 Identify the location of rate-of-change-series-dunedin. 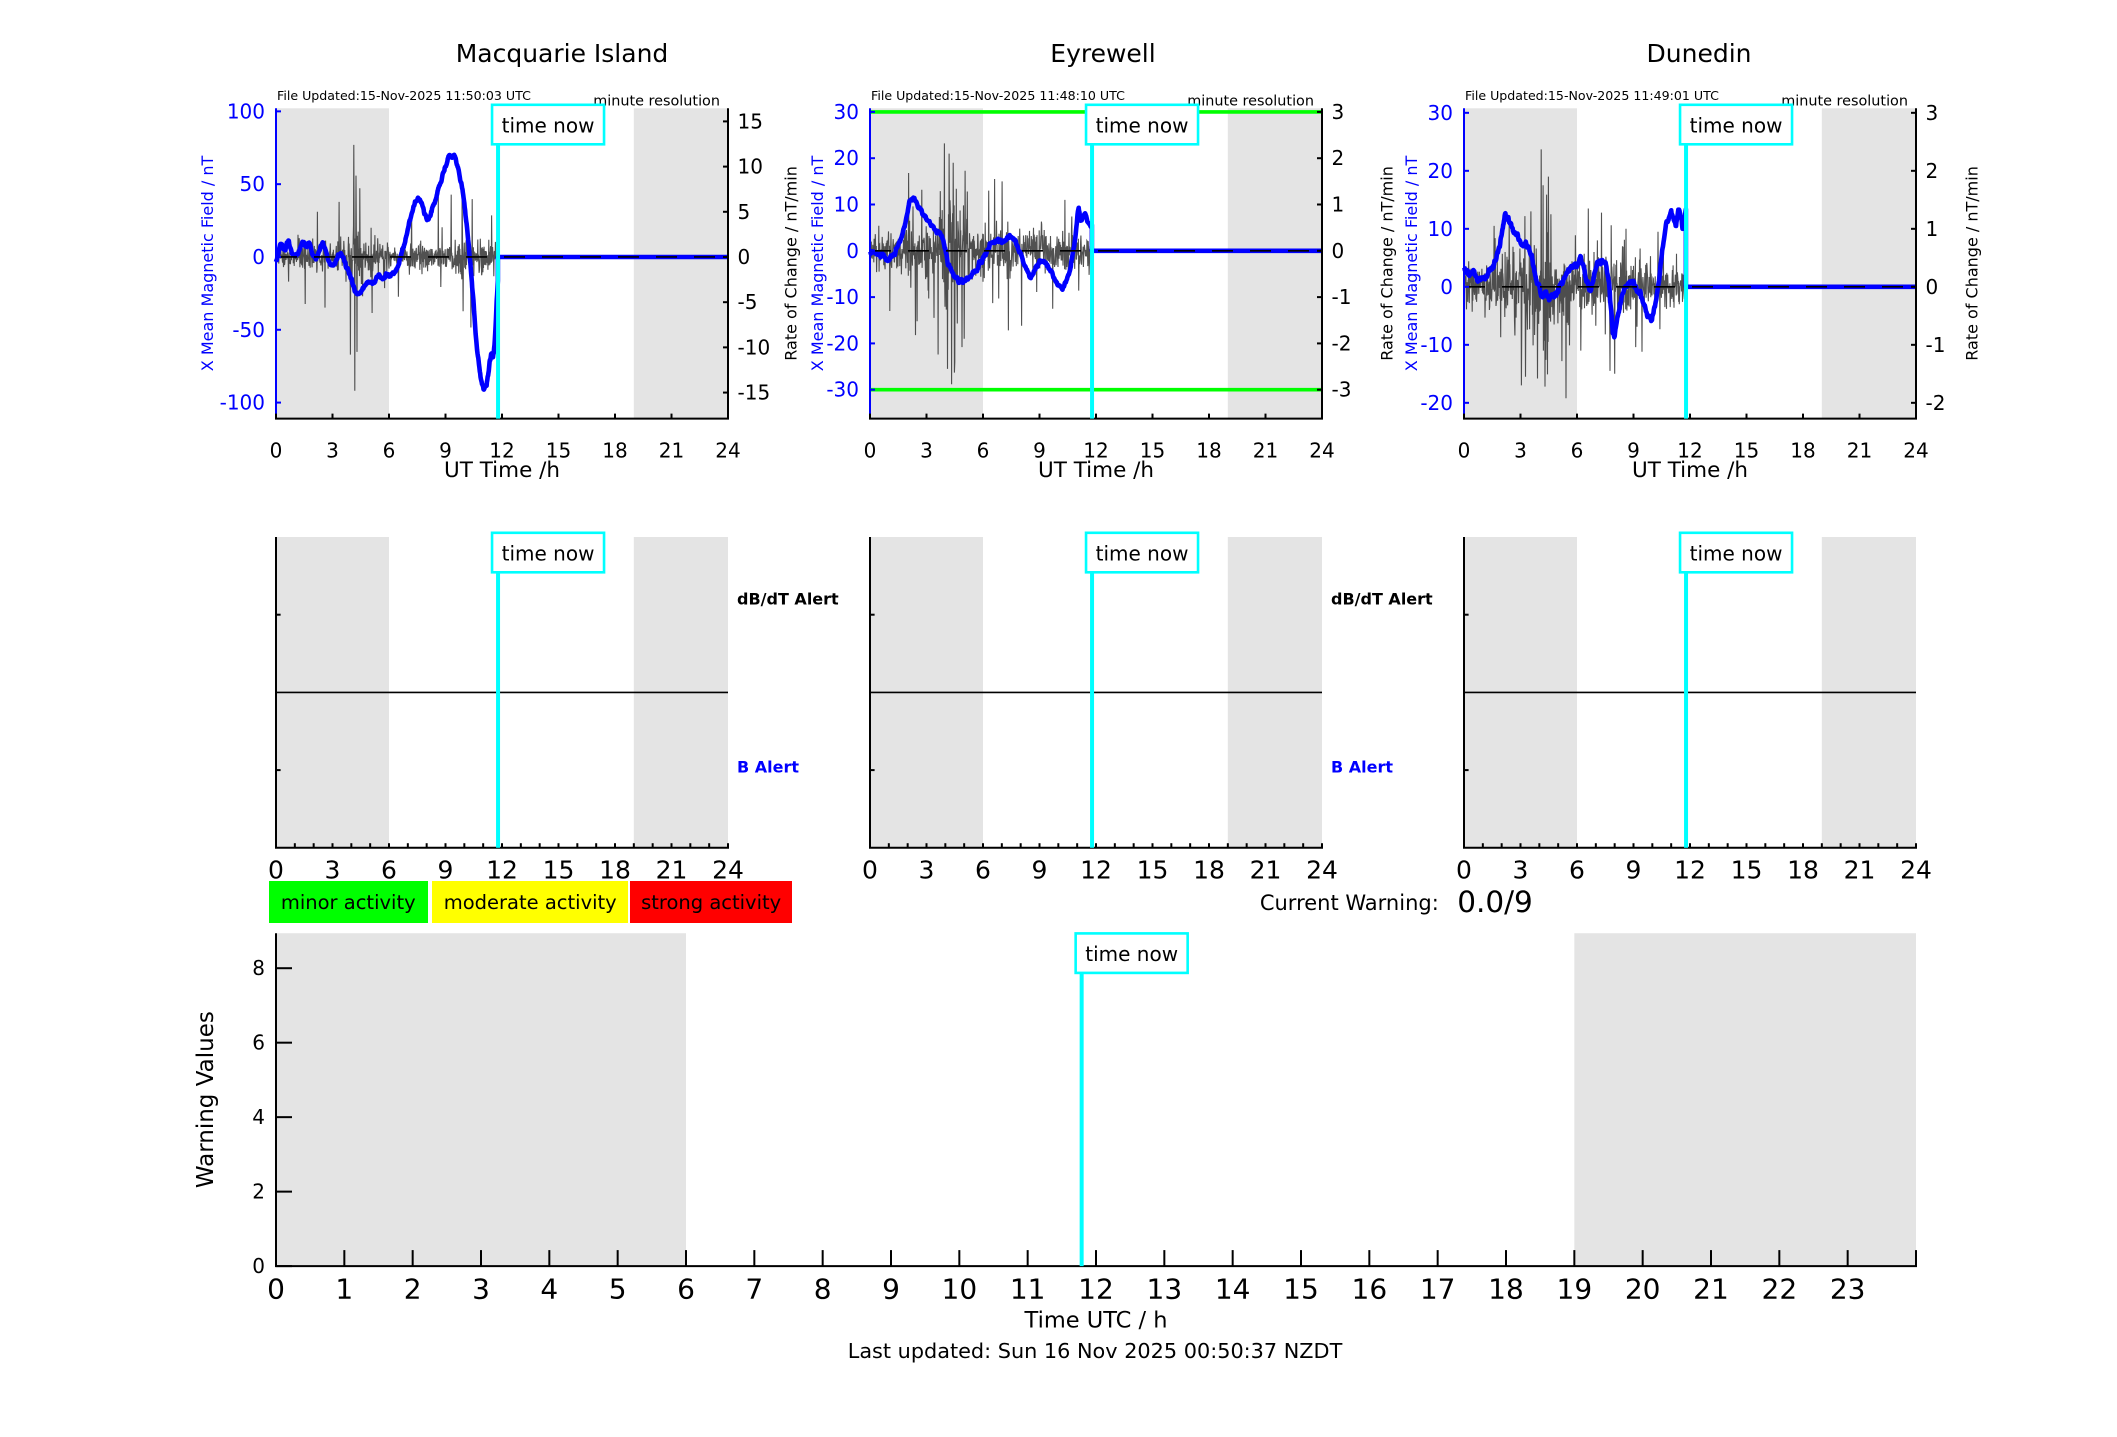
(1575, 274).